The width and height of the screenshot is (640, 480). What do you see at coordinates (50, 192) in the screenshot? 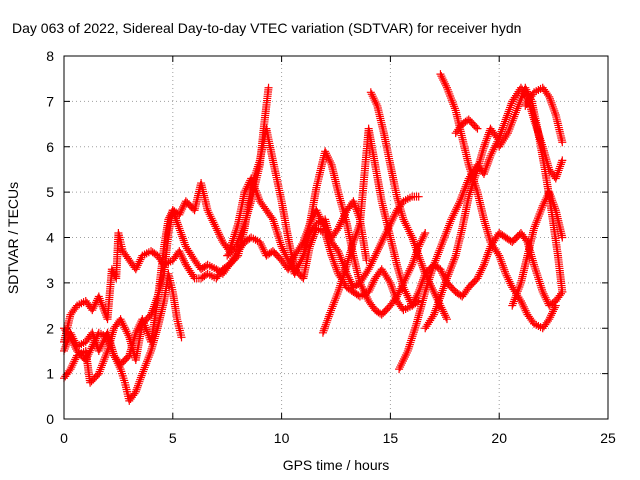
I see `y-tick-label: 5` at bounding box center [50, 192].